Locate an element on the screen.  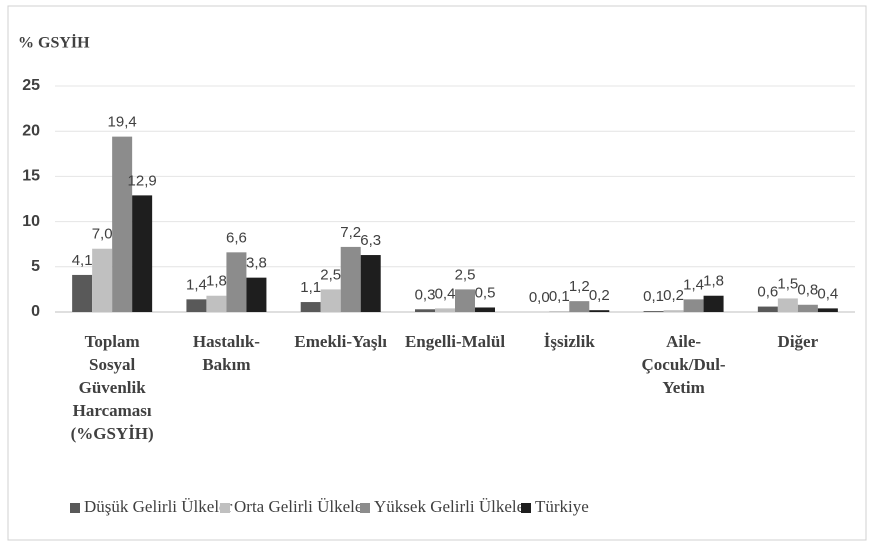
y-axis-label: % GSYİH is located at coordinates (54, 42).